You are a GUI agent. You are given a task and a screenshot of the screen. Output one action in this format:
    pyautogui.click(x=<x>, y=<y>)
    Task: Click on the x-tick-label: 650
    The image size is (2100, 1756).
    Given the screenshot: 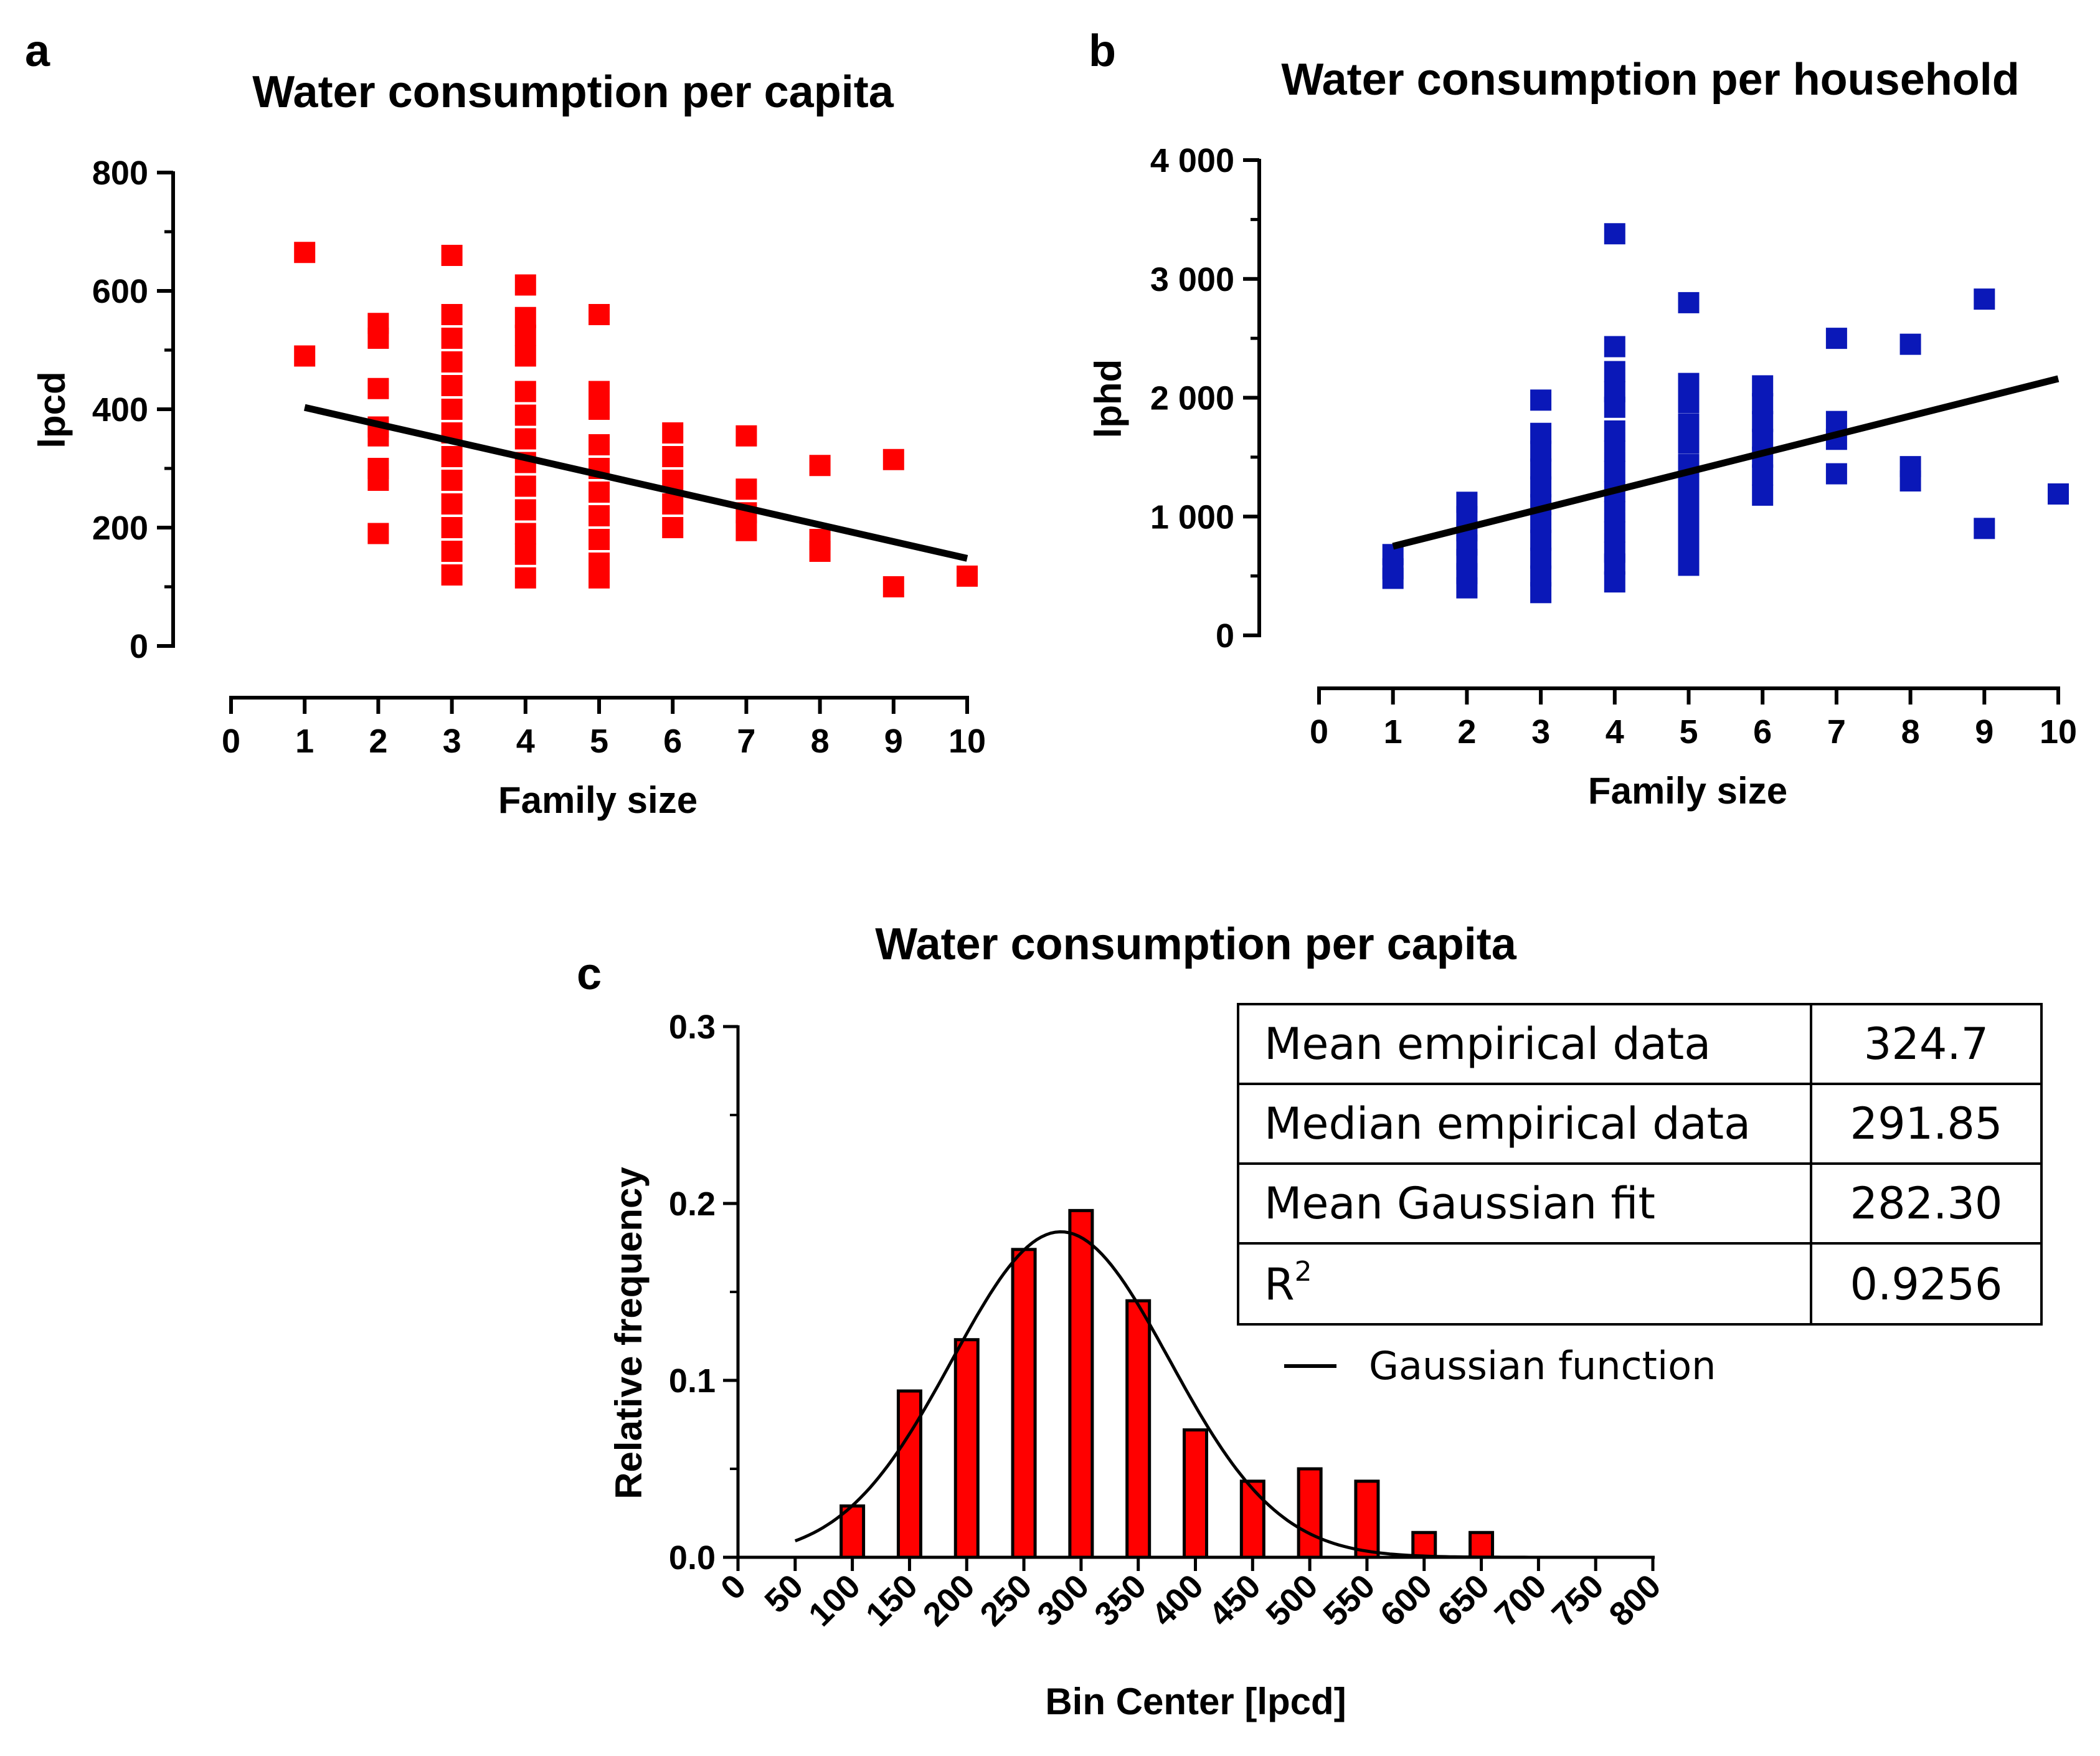 What is the action you would take?
    pyautogui.click(x=1464, y=1600)
    